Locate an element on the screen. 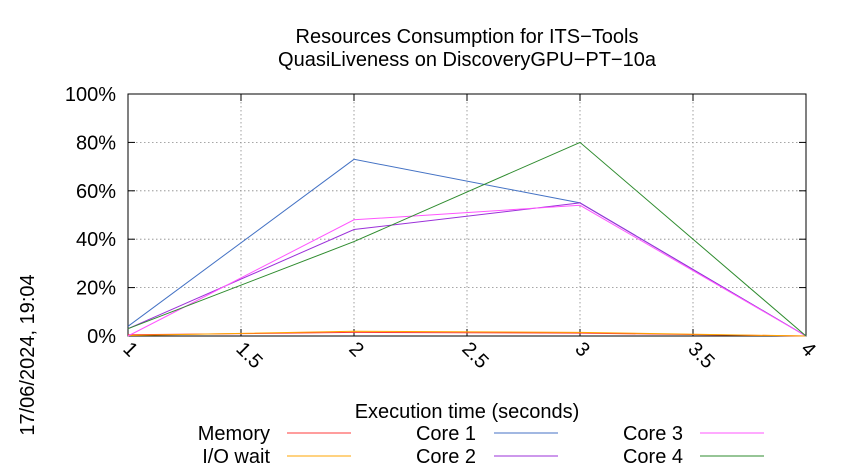 Image resolution: width=850 pixels, height=475 pixels. x-tick-label: 3.5 is located at coordinates (700, 355).